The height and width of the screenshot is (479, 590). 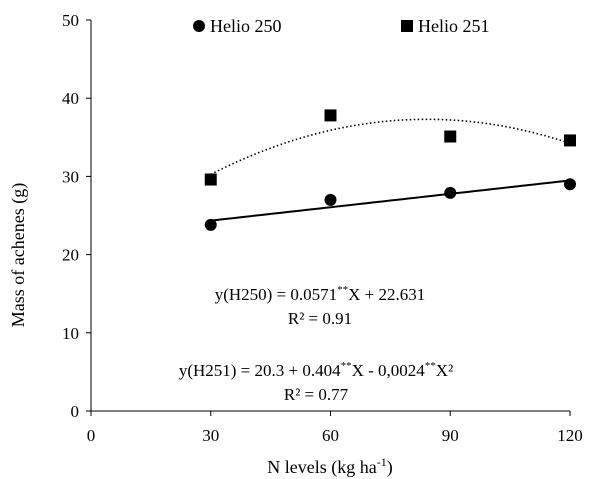 I want to click on y-tick-label: 30, so click(x=70, y=176).